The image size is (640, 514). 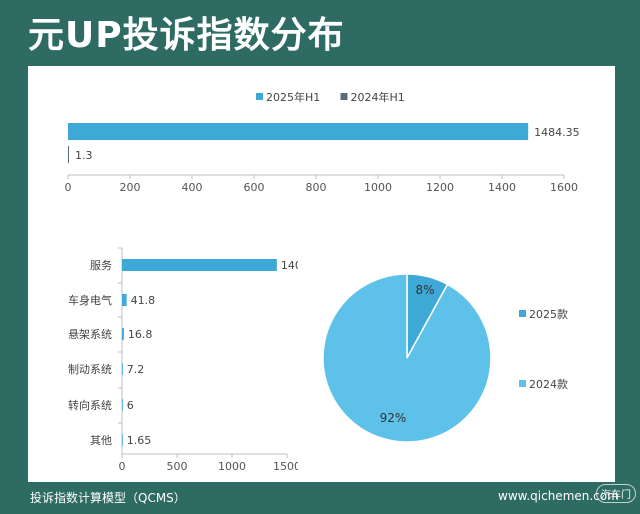 What do you see at coordinates (122, 369) in the screenshot?
I see `bar-制动系统` at bounding box center [122, 369].